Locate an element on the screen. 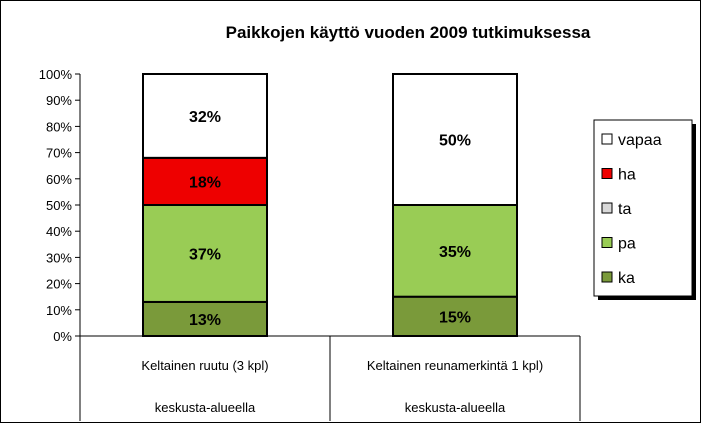  y-axis: 0% 10% 20% 30% 40% 50% 60% 70% 80% 90% 100% is located at coordinates (60, 205).